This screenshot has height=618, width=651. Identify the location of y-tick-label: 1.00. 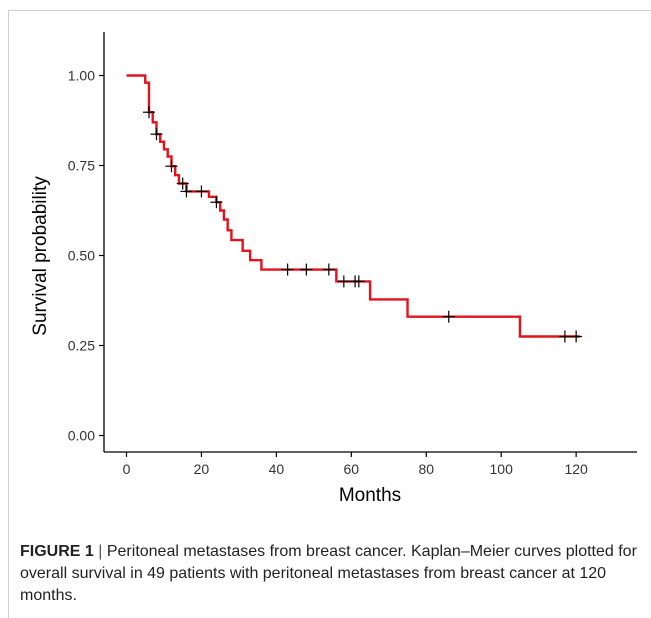
(81, 76).